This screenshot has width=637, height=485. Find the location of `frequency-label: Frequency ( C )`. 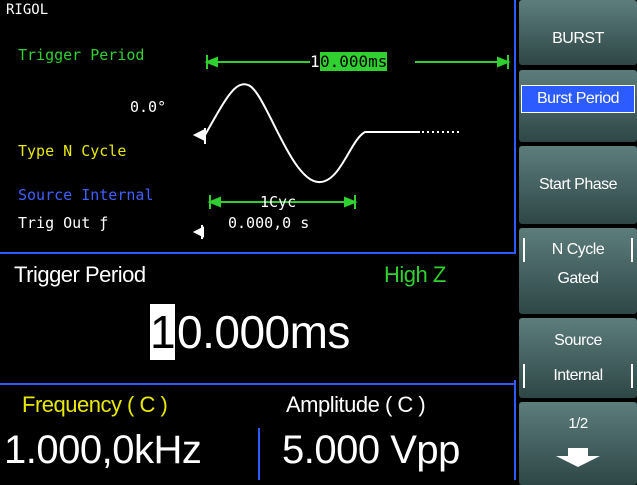

frequency-label: Frequency ( C ) is located at coordinates (95, 404).